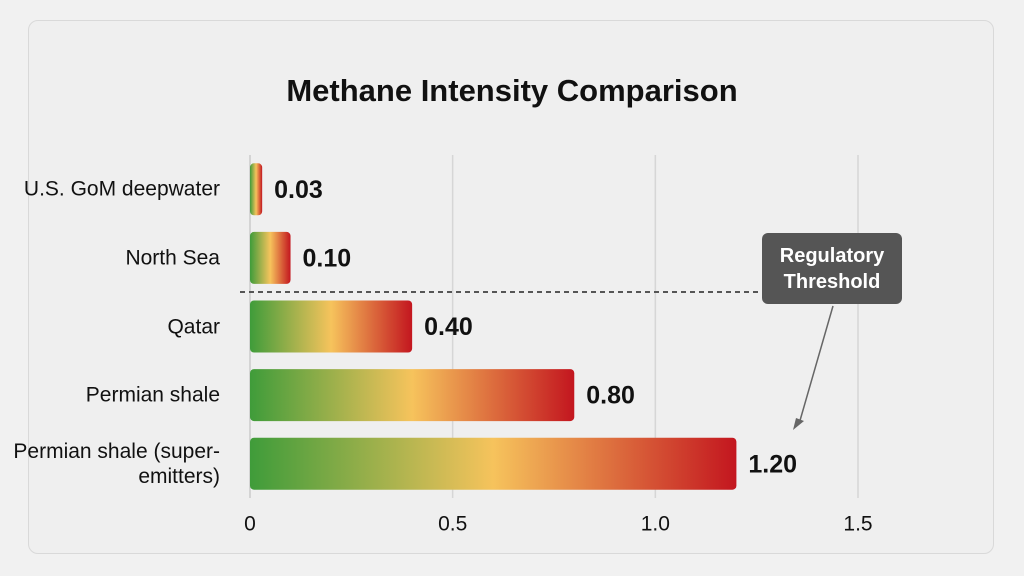 The image size is (1024, 576). I want to click on x-tick-label: 0, so click(250, 524).